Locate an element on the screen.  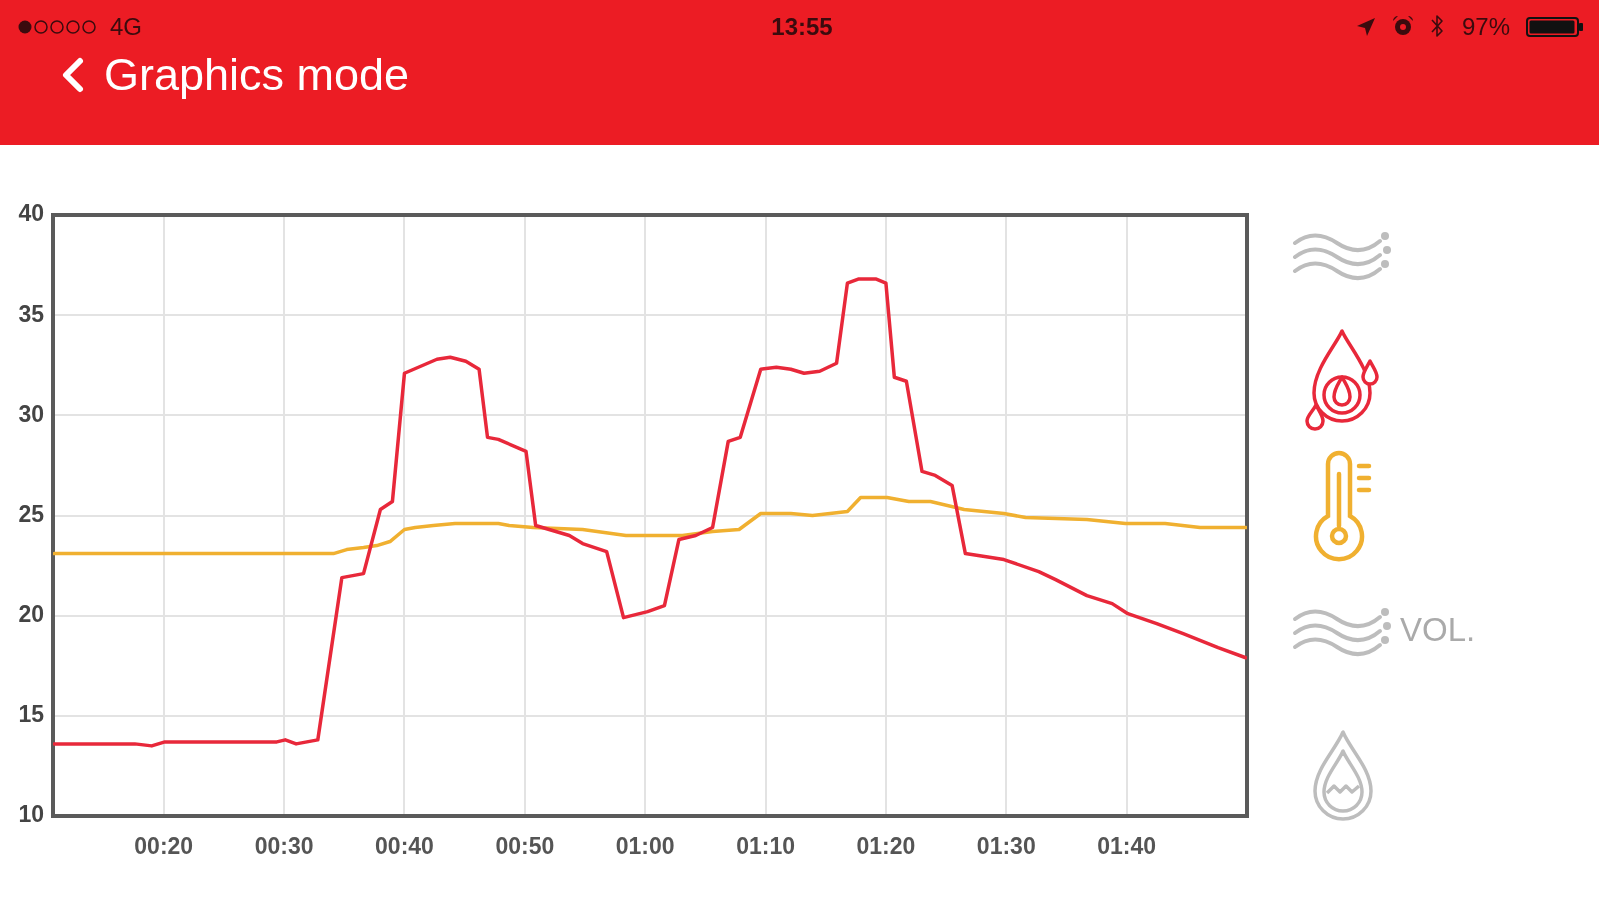
text: 13:55 is located at coordinates (802, 27).